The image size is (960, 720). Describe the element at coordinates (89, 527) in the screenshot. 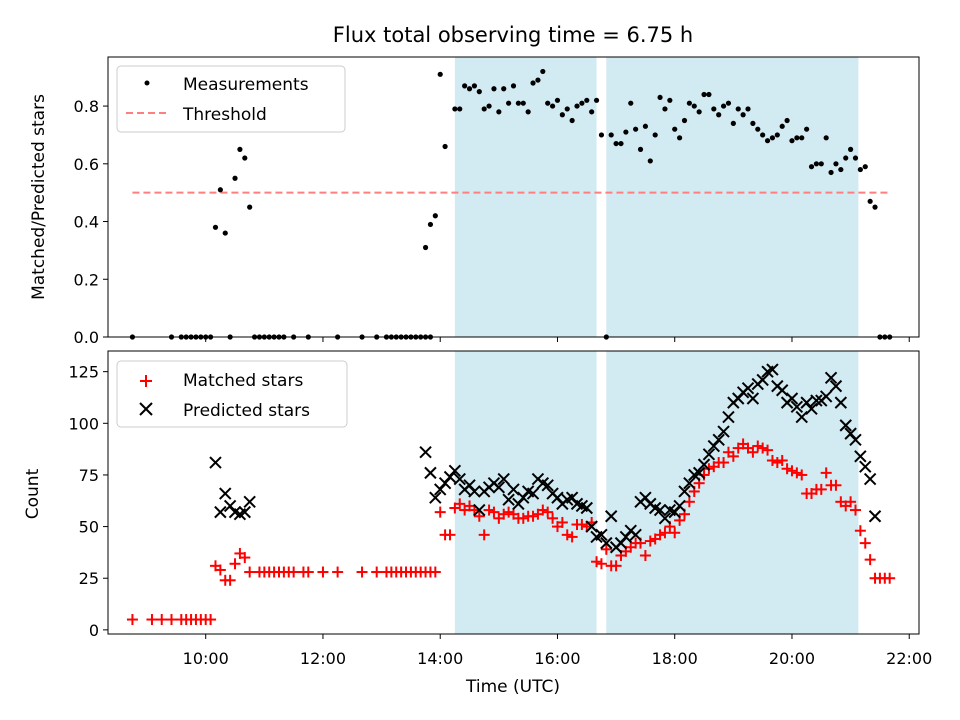

I see `bottom-y-tick-label: 50` at that location.